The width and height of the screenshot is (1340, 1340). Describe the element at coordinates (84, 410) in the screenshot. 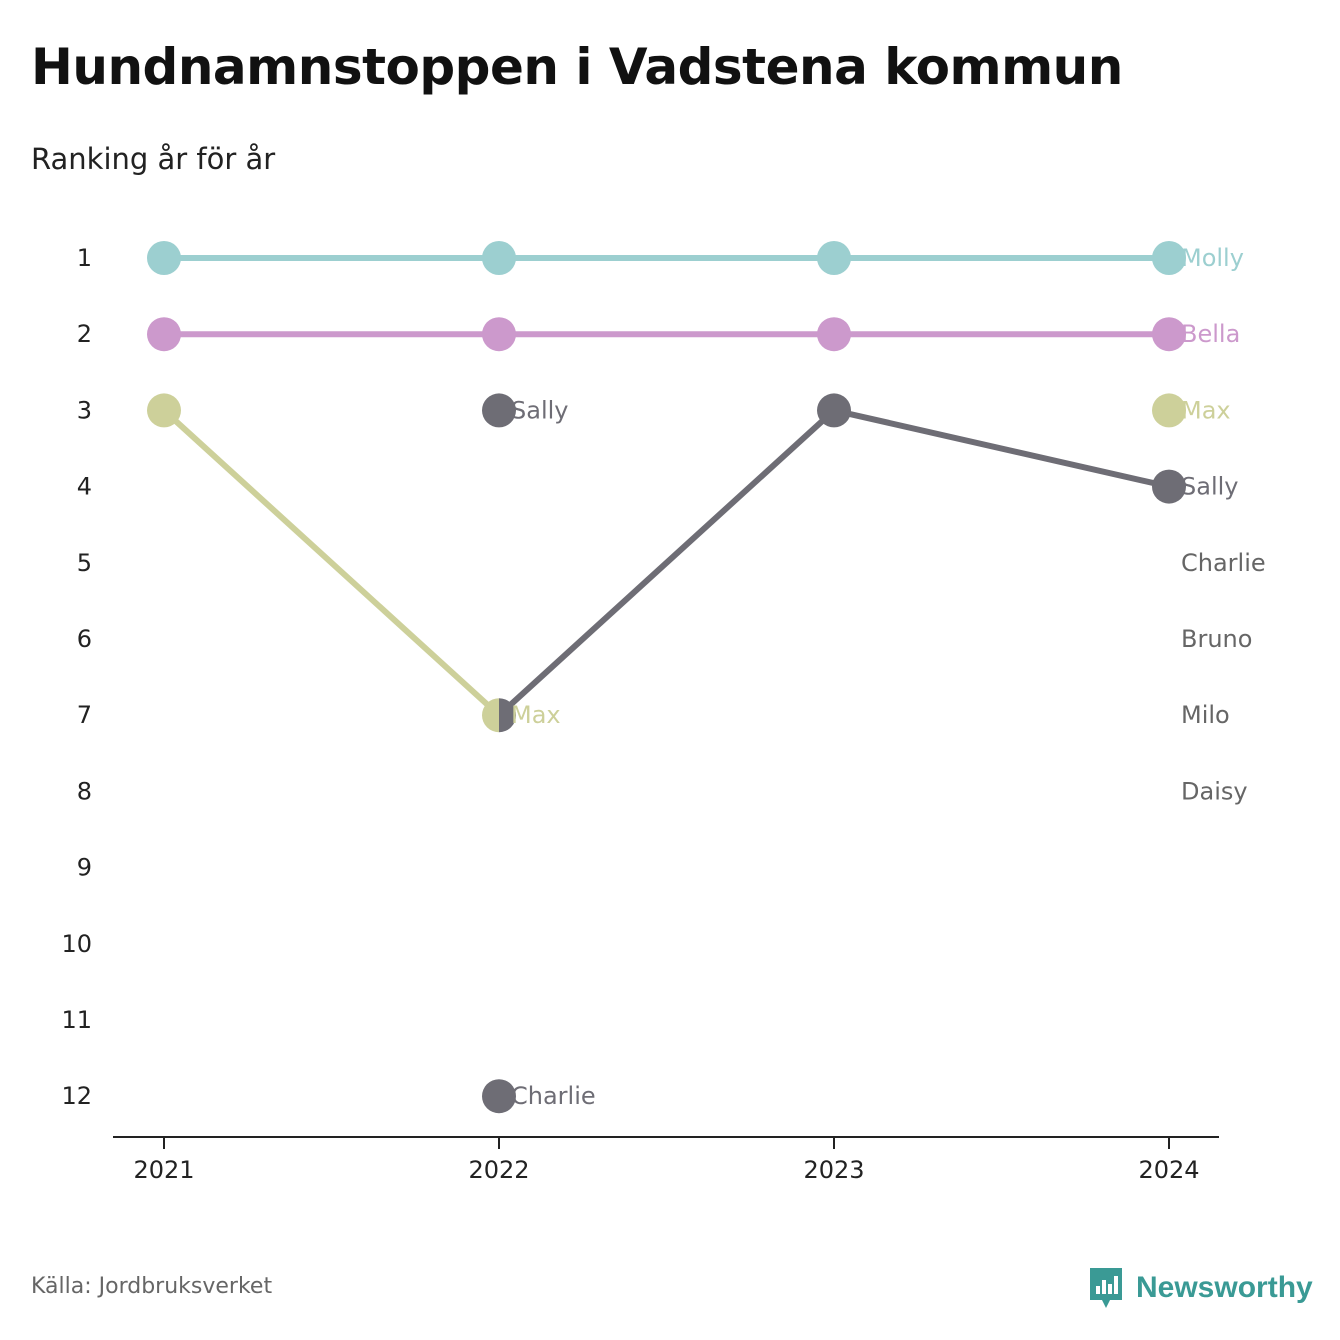

I see `y-tick-label: 3` at that location.